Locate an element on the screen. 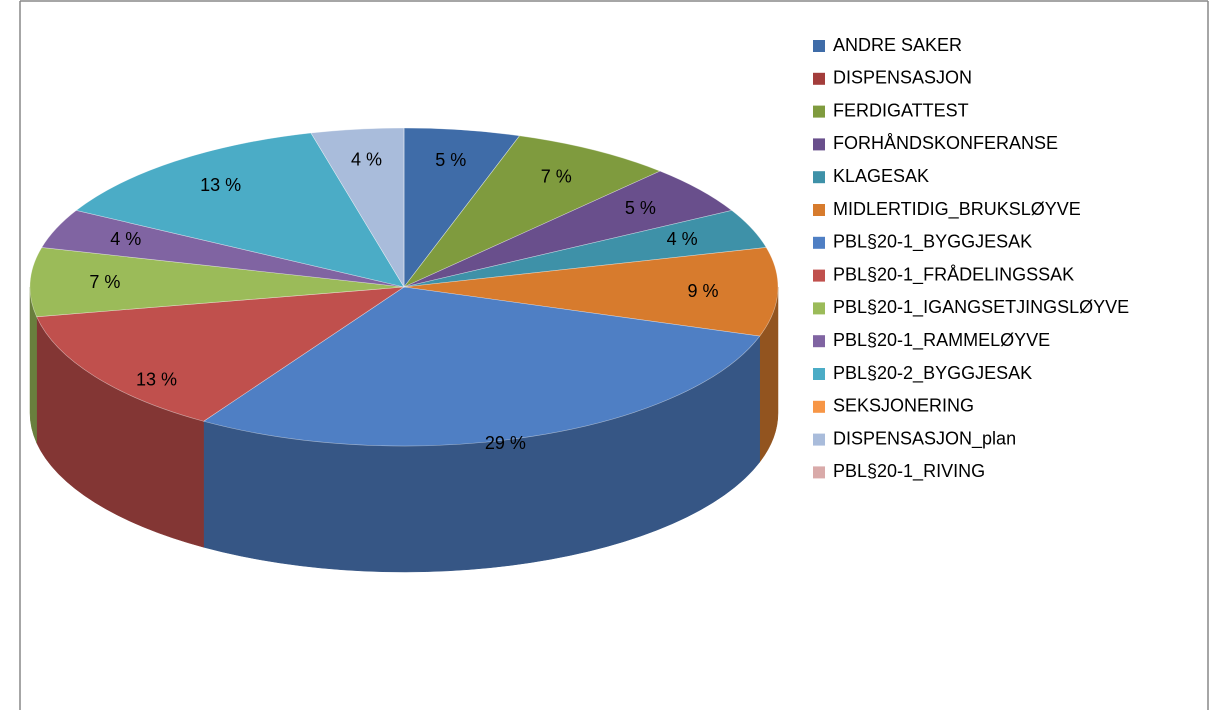  legend-label: DISPENSASJON is located at coordinates (902, 78).